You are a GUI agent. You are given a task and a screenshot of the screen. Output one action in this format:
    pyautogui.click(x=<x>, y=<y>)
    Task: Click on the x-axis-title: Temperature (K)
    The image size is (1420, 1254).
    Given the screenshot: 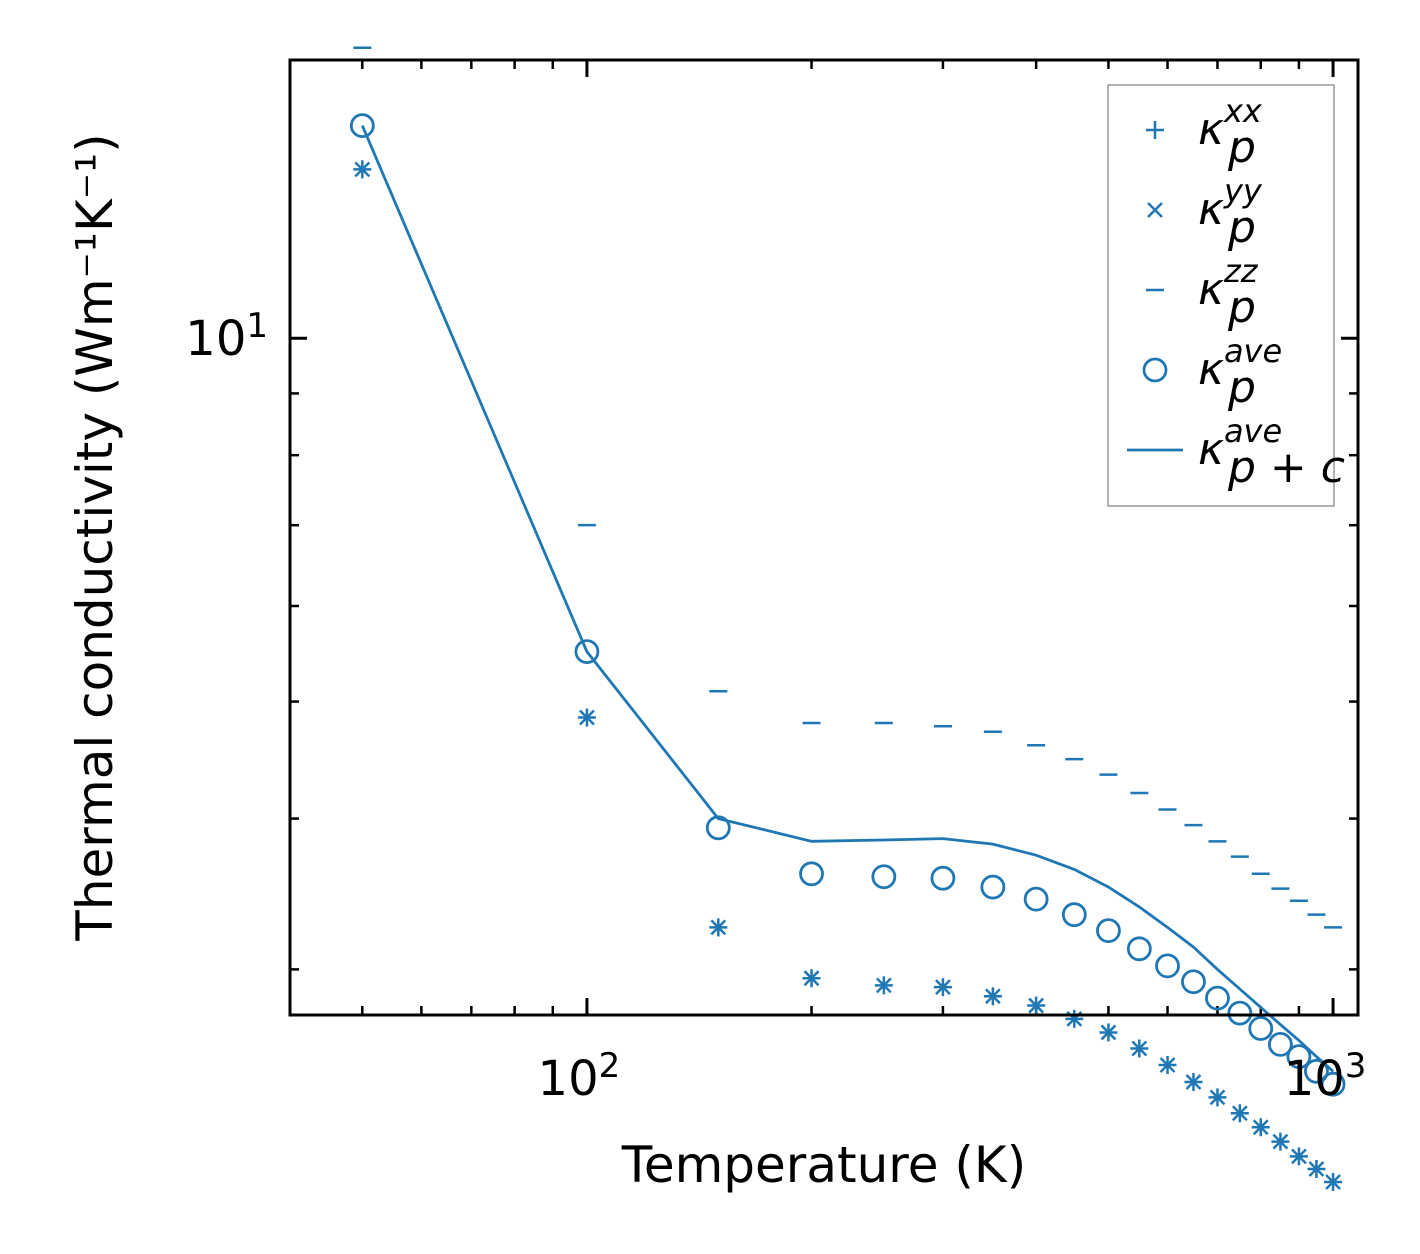 What is the action you would take?
    pyautogui.click(x=823, y=1165)
    